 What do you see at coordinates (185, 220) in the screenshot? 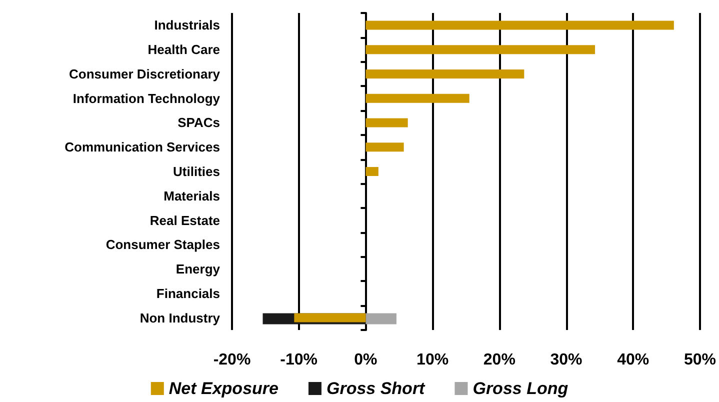
I see `y-tick-label: Real Estate` at bounding box center [185, 220].